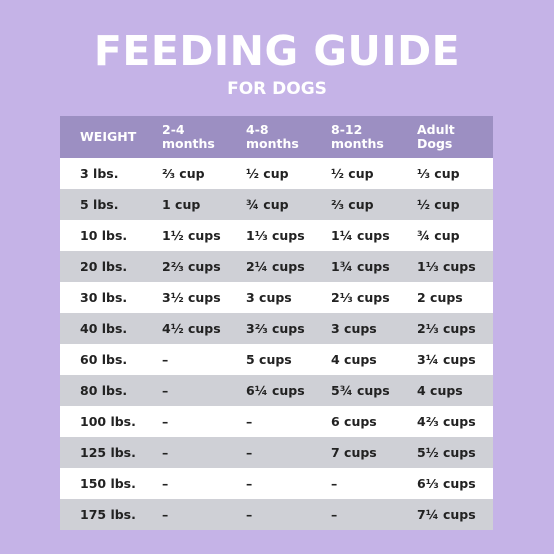 Image resolution: width=554 pixels, height=554 pixels. I want to click on table-row: 3 lbs. ⅔ cup ½ cup ½ cup ⅓ cup, so click(276, 173).